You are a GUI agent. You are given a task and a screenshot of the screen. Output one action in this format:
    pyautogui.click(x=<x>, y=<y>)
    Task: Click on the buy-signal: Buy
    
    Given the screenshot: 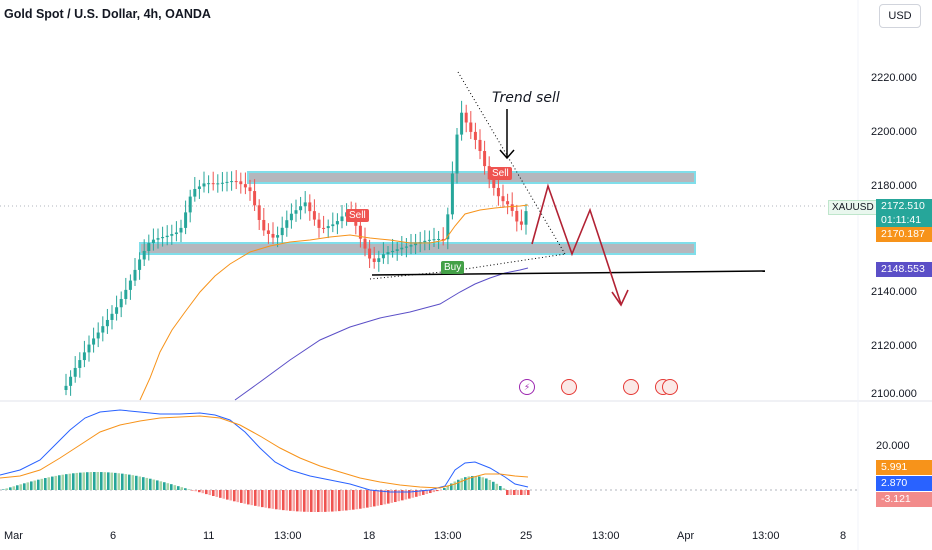 What is the action you would take?
    pyautogui.click(x=453, y=267)
    